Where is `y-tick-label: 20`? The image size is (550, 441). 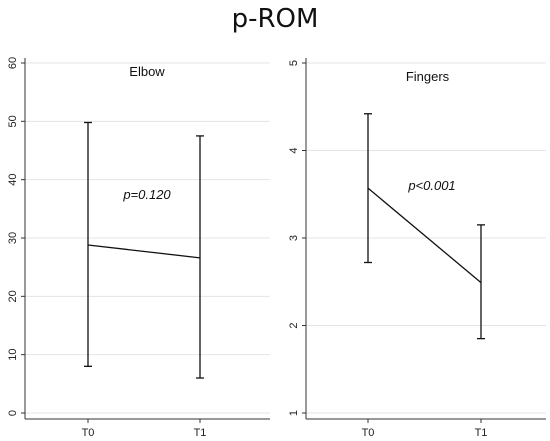
y-tick-label: 20 is located at coordinates (13, 296).